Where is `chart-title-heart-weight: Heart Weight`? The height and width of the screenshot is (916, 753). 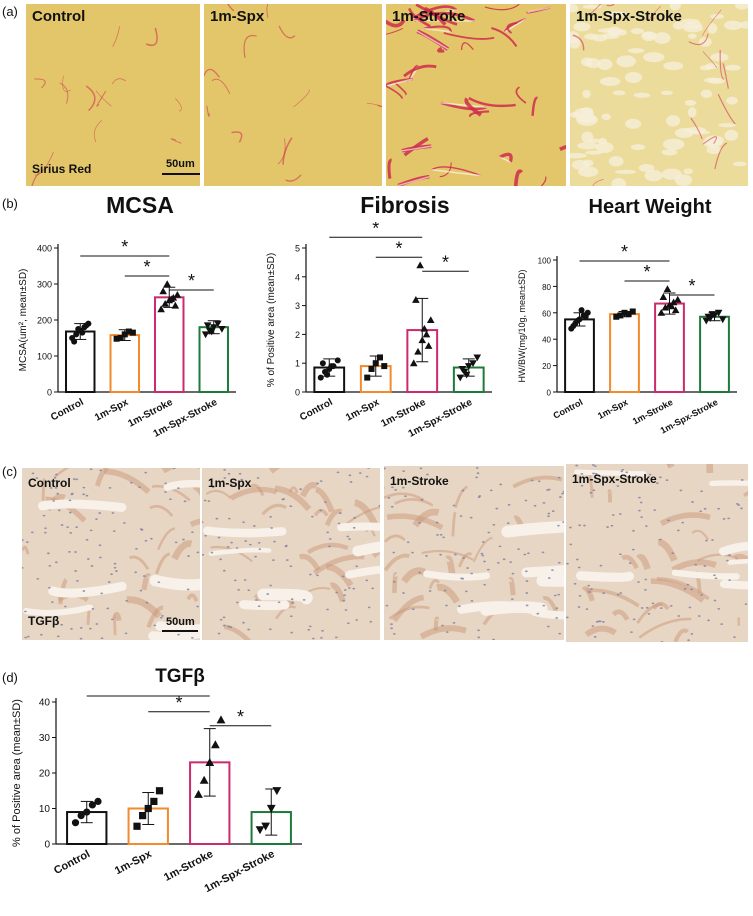 chart-title-heart-weight: Heart Weight is located at coordinates (650, 207).